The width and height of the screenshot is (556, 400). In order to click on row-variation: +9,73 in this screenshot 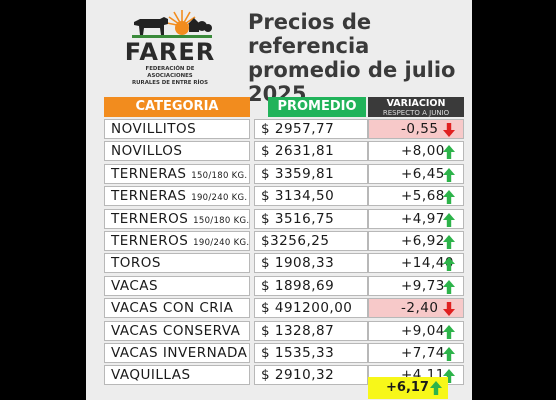, I will do `click(416, 285)`.